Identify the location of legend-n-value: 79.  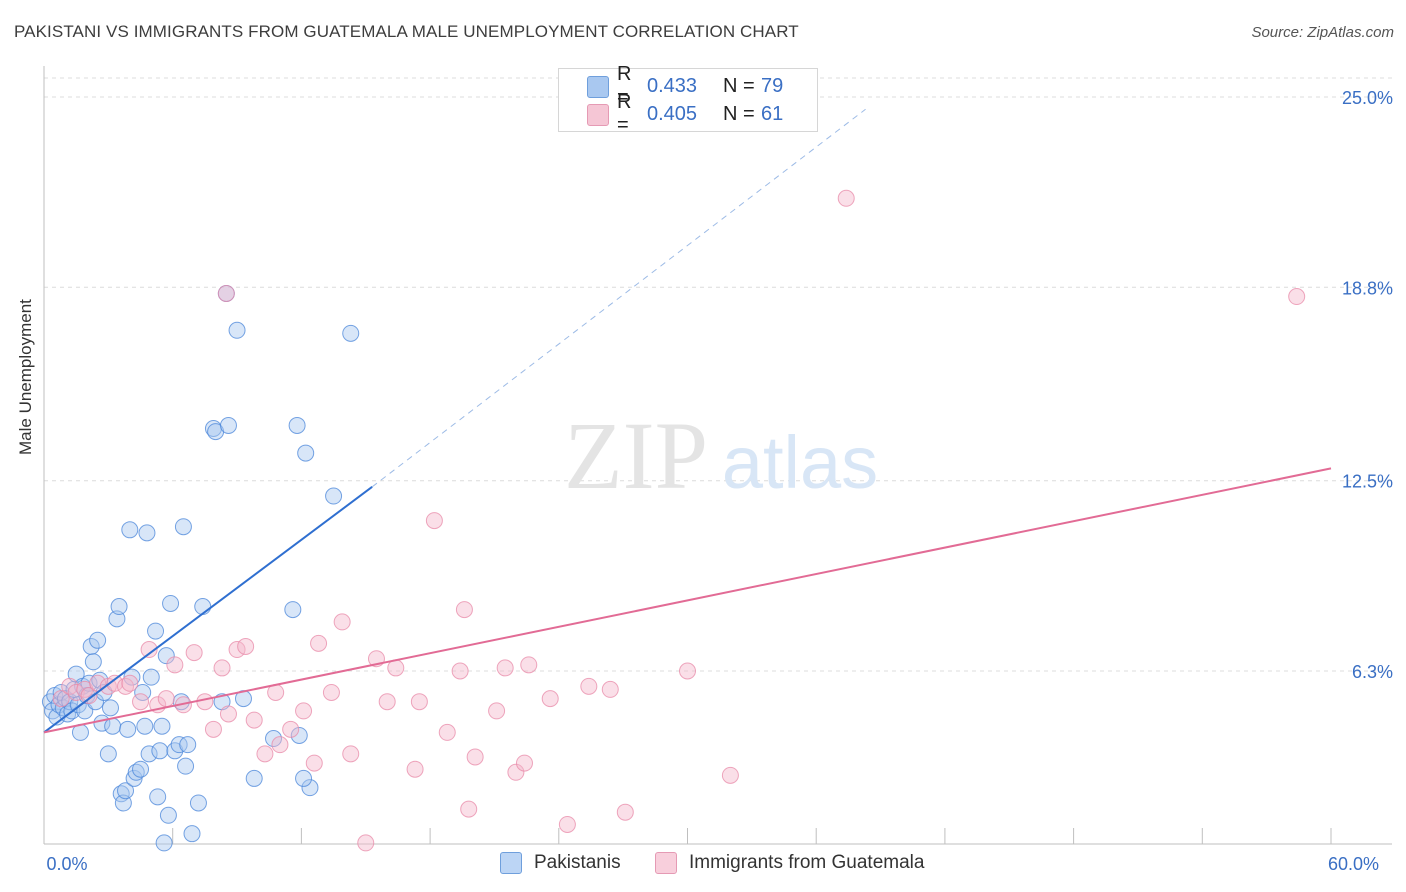
(772, 85).